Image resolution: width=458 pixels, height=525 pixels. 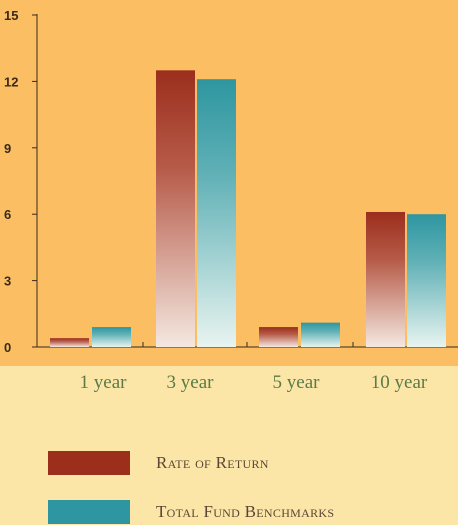 What do you see at coordinates (7, 148) in the screenshot?
I see `y-tick-label: 9` at bounding box center [7, 148].